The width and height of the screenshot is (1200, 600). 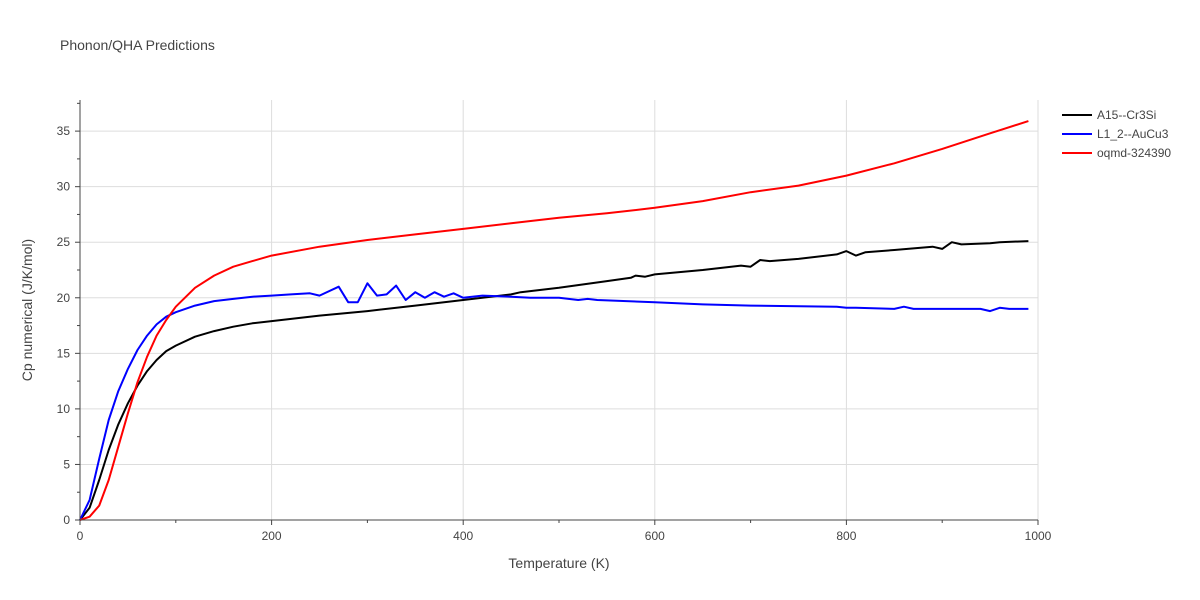 I want to click on y-tick-label: 25, so click(x=64, y=242).